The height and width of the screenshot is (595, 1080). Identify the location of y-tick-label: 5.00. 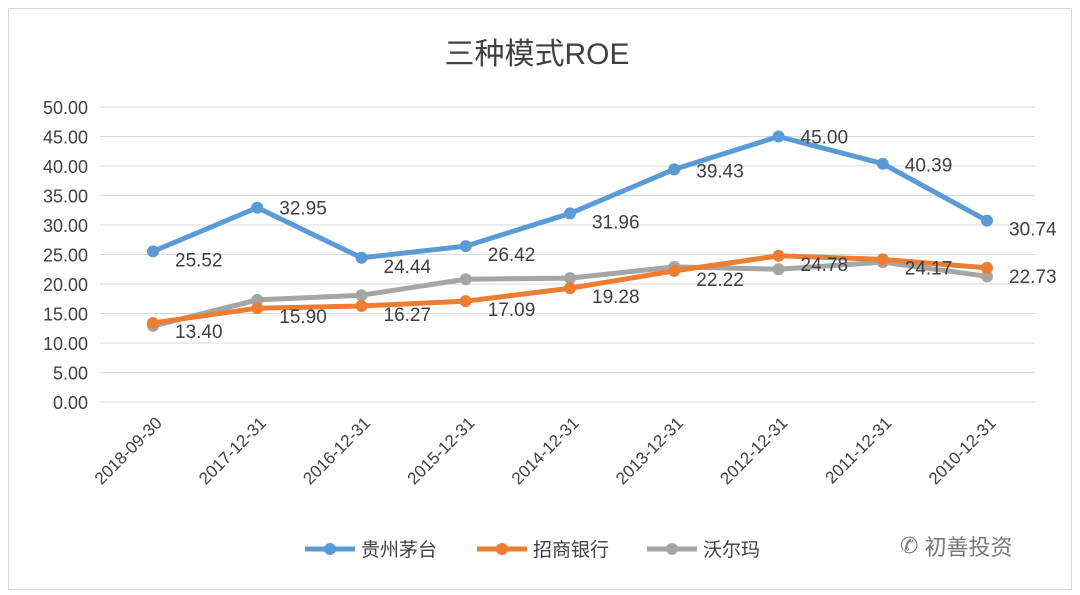
(70, 374).